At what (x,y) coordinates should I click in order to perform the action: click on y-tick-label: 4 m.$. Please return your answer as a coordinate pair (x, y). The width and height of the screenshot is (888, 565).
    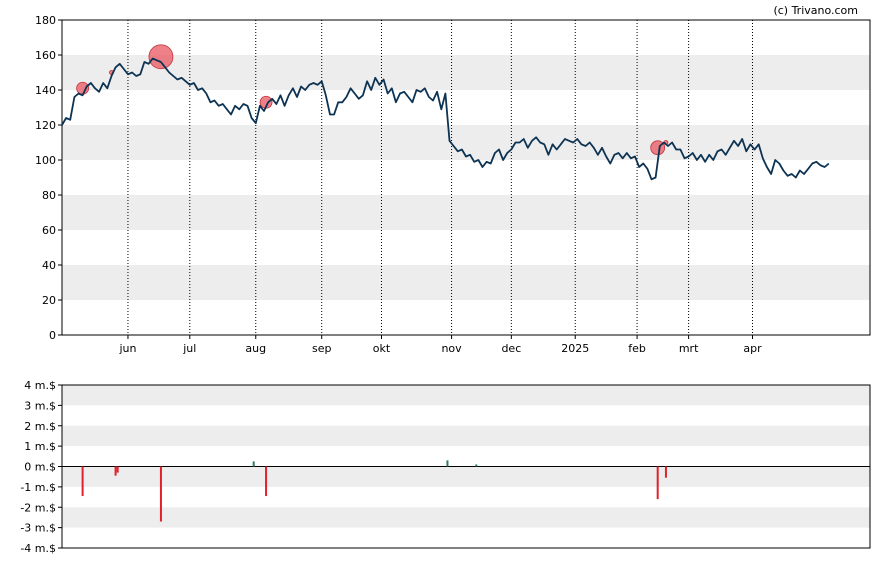
    Looking at the image, I should click on (40, 385).